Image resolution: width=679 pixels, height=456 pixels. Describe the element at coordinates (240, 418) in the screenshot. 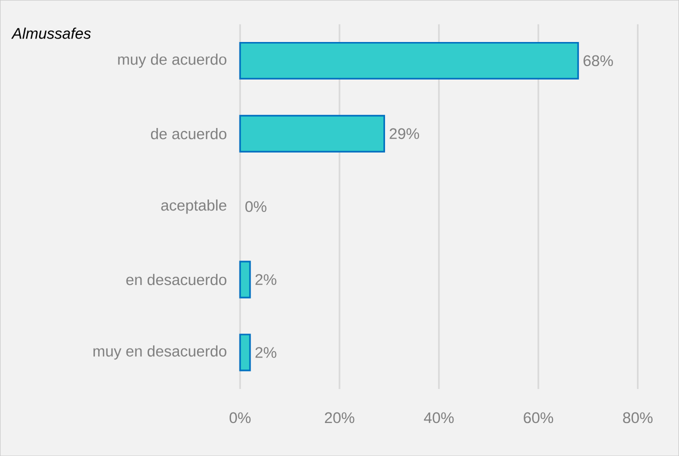

I see `x-tick-label: 0%` at that location.